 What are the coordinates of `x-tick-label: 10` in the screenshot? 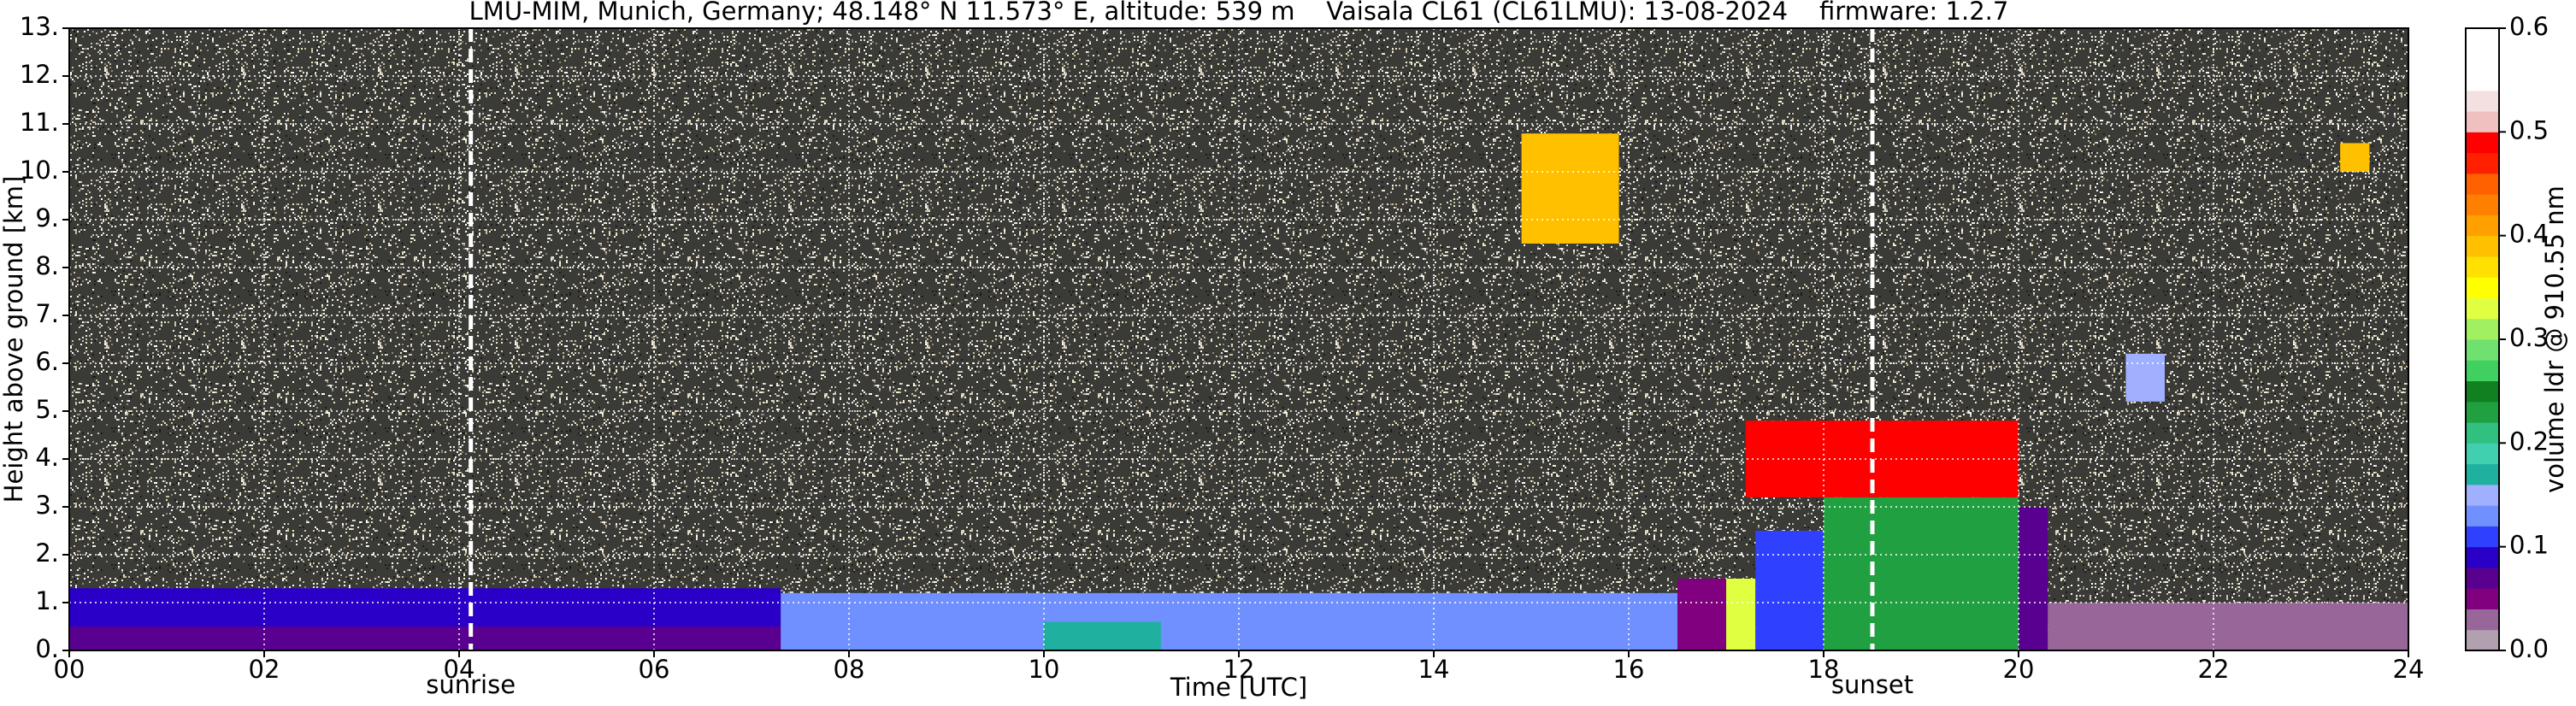 It's located at (1045, 669).